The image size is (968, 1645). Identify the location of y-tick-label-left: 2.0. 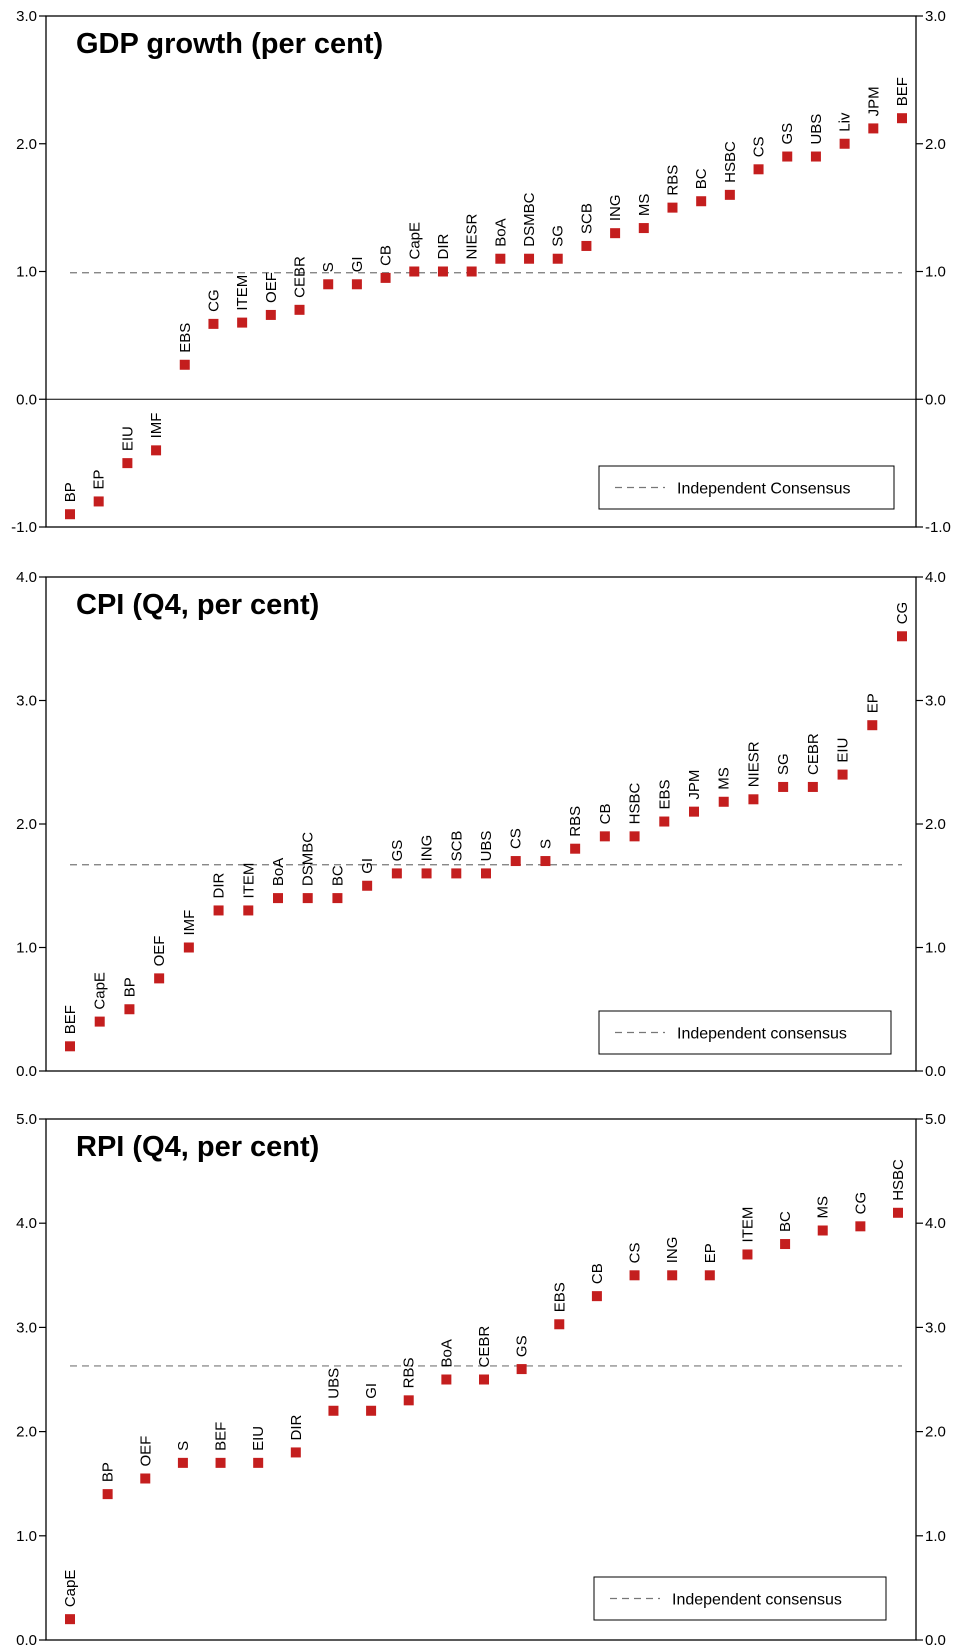
(26, 1432).